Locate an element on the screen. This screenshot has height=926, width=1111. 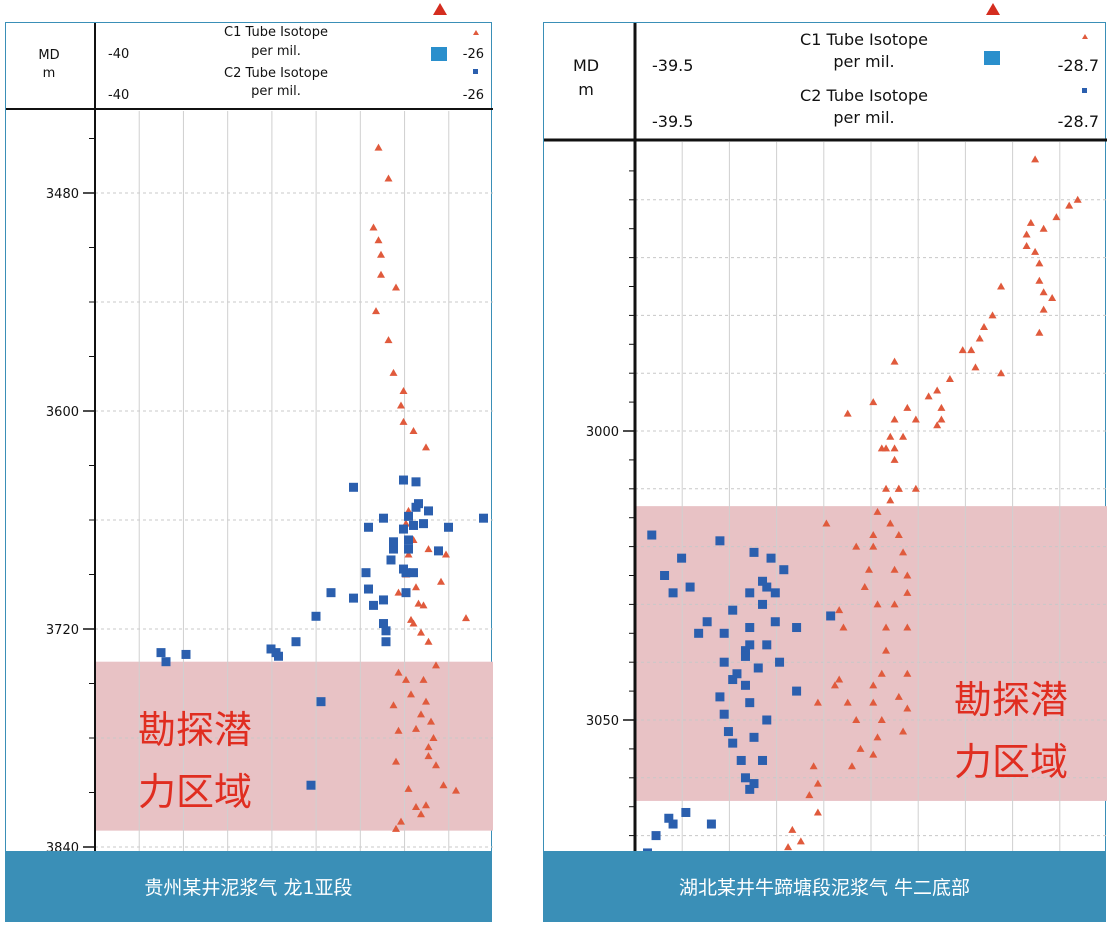
c1-scale-min: -39.5 is located at coordinates (672, 65).